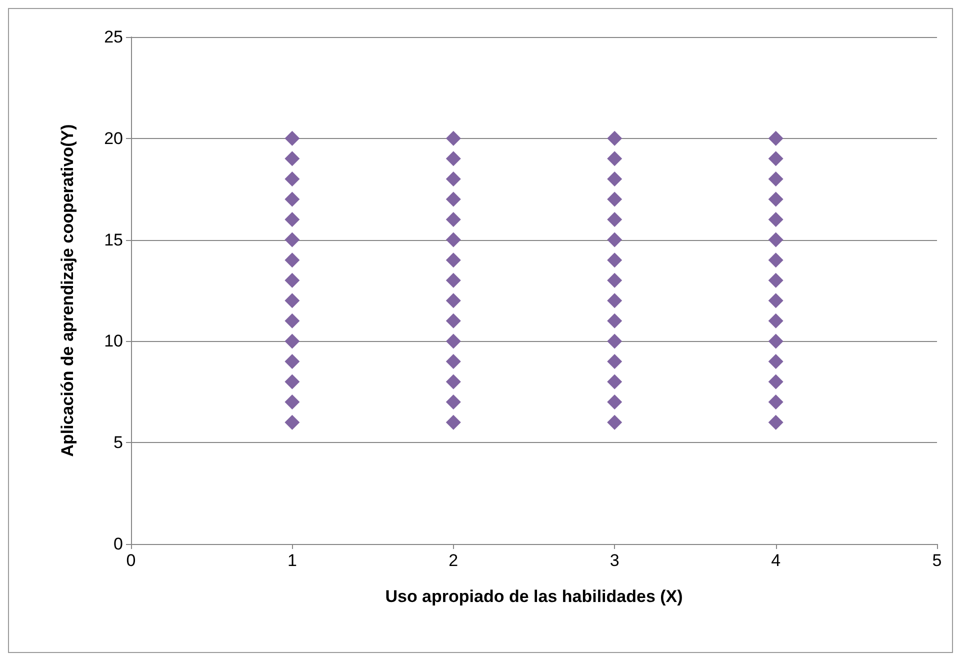 The height and width of the screenshot is (661, 961). What do you see at coordinates (937, 560) in the screenshot?
I see `x-tick-label: 5` at bounding box center [937, 560].